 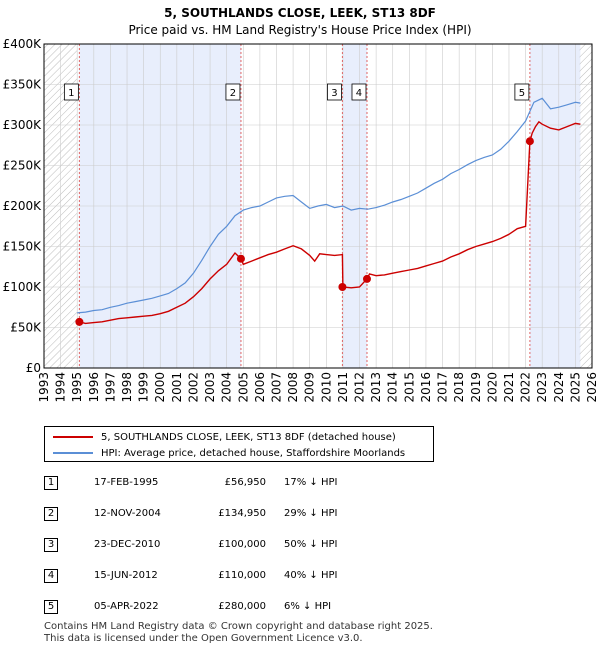 I want to click on sale-hpi-diff: 6% ↓ HPI, so click(x=308, y=606).